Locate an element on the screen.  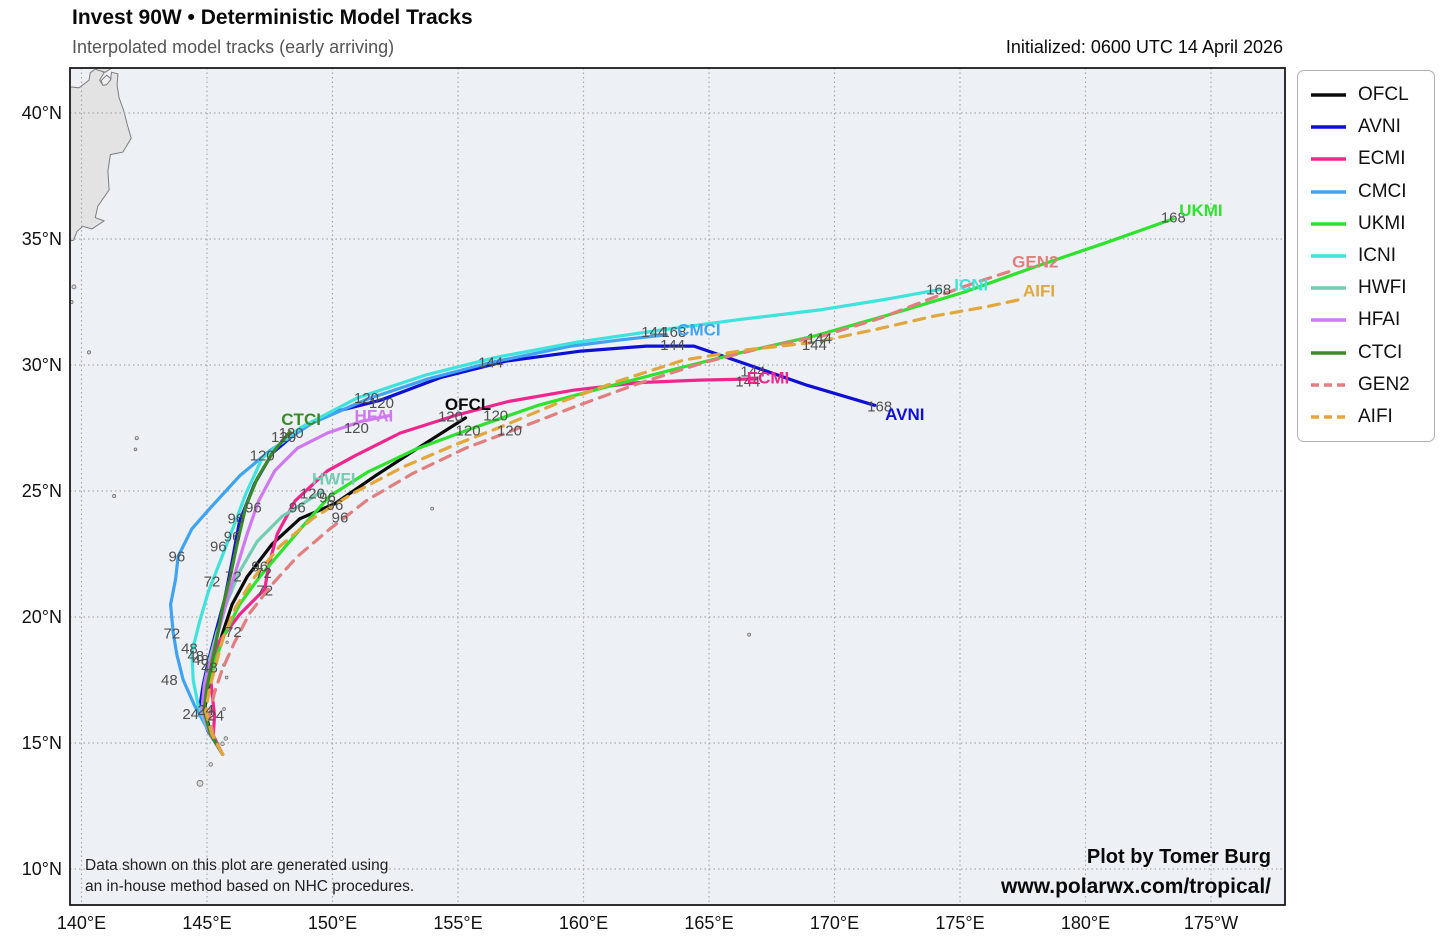
island-dot-hachijojima is located at coordinates (74, 287).